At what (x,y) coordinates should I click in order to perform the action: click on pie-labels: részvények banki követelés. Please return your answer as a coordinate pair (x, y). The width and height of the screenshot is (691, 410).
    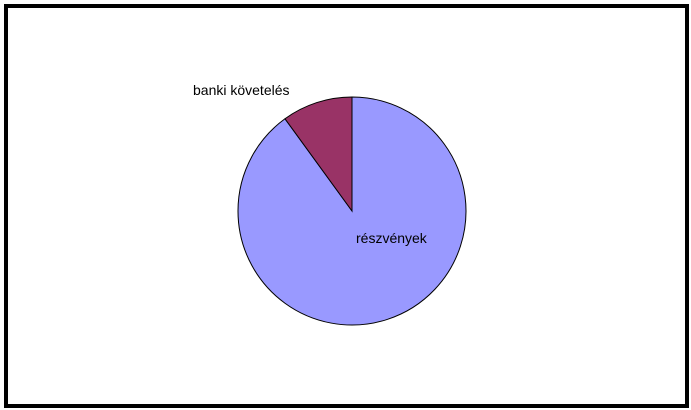
    Looking at the image, I should click on (310, 164).